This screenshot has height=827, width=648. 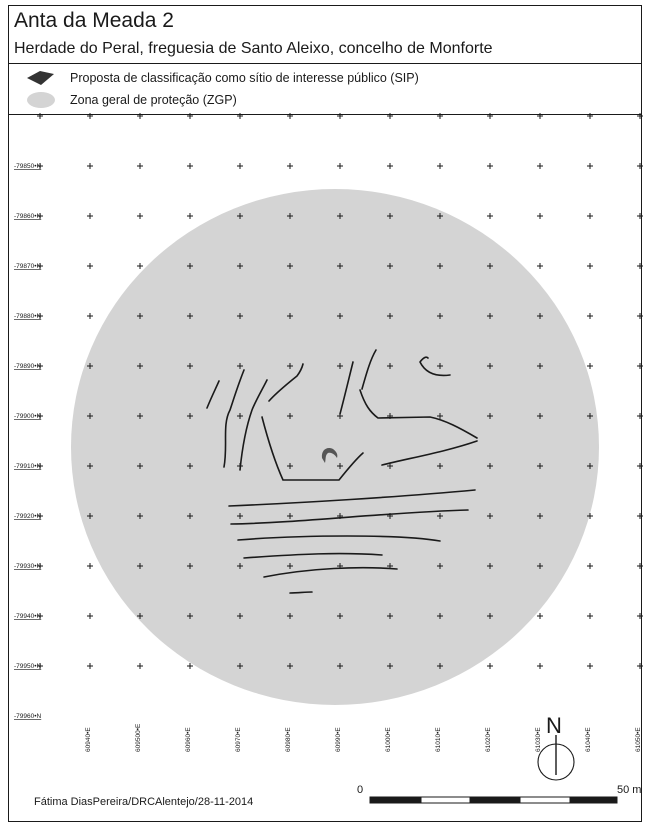 I want to click on easting-label: 61020•E, so click(x=488, y=739).